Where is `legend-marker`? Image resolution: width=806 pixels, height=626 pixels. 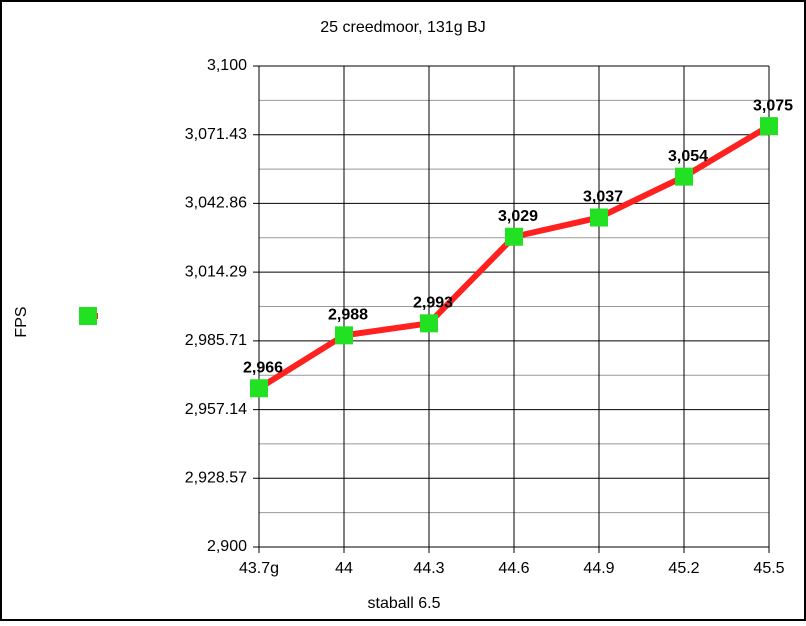
legend-marker is located at coordinates (88, 316).